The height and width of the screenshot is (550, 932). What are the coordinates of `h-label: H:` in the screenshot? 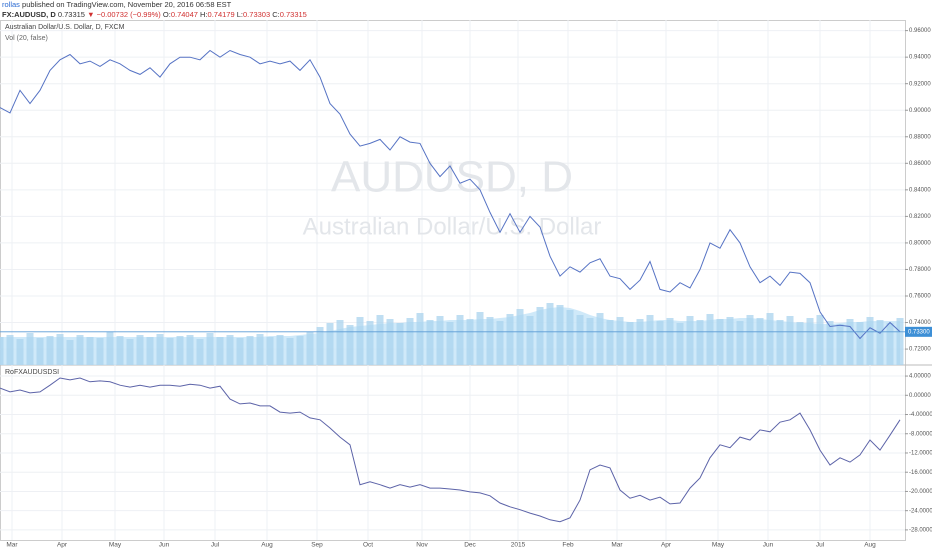 It's located at (204, 14).